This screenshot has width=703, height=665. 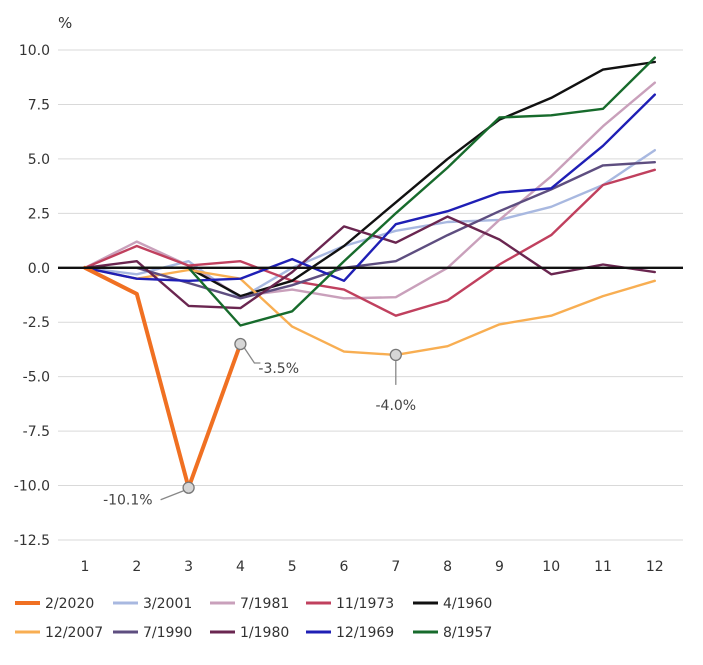 I want to click on legend-item: 2/2020, so click(x=54, y=604).